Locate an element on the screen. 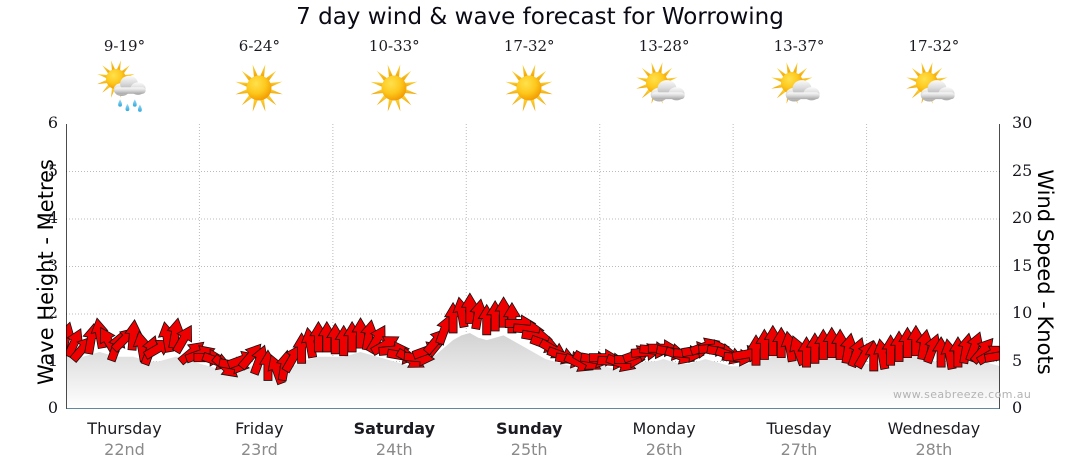 The height and width of the screenshot is (475, 1080). left-axis-title: Wave Height - Metres is located at coordinates (46, 272).